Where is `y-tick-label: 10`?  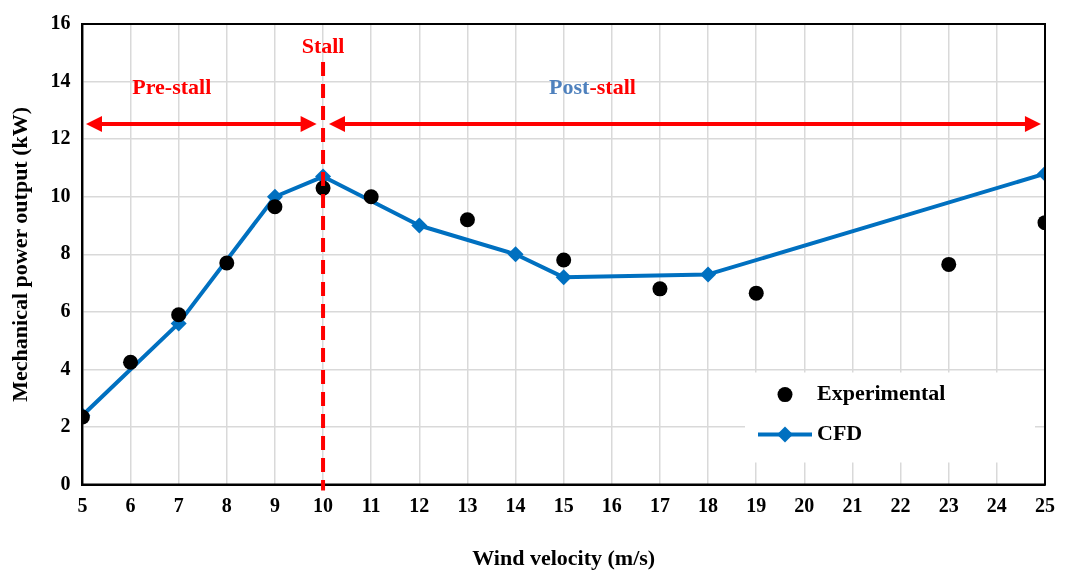
y-tick-label: 10 is located at coordinates (60, 194).